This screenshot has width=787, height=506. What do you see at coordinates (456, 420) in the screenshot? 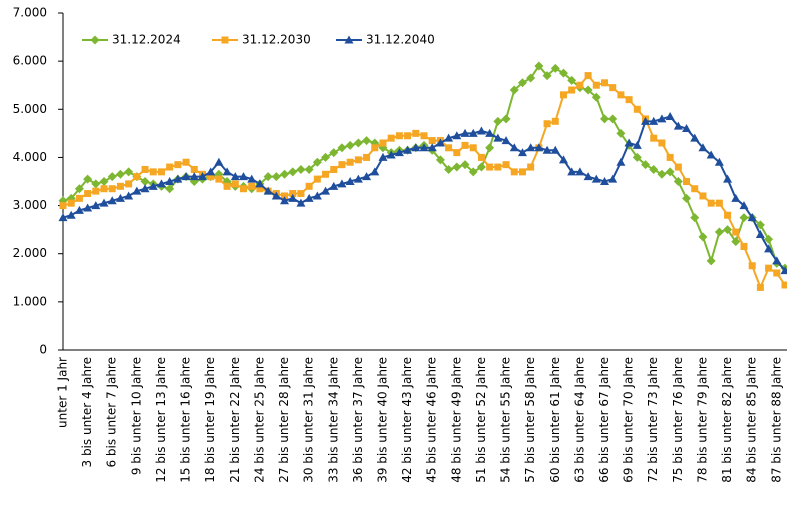
I see `x-tick-label: 48 bis unter 49 Jahre` at bounding box center [456, 420].